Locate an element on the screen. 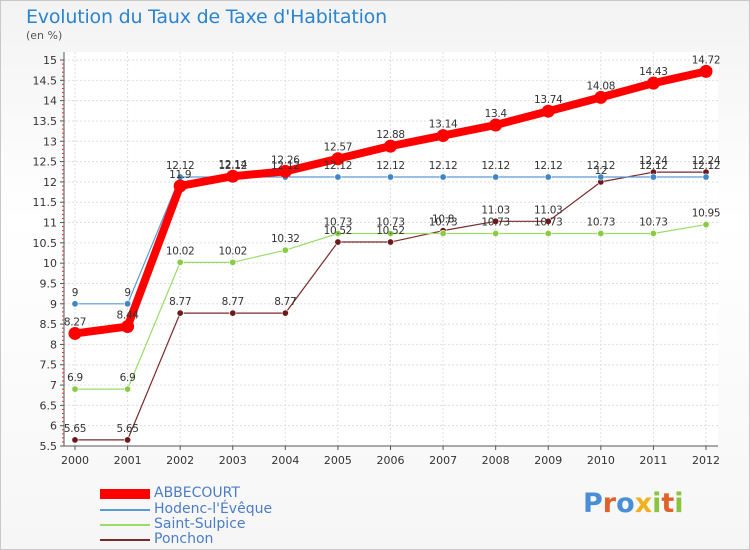 The height and width of the screenshot is (550, 750). y-tick-label: 8.5 is located at coordinates (49, 324).